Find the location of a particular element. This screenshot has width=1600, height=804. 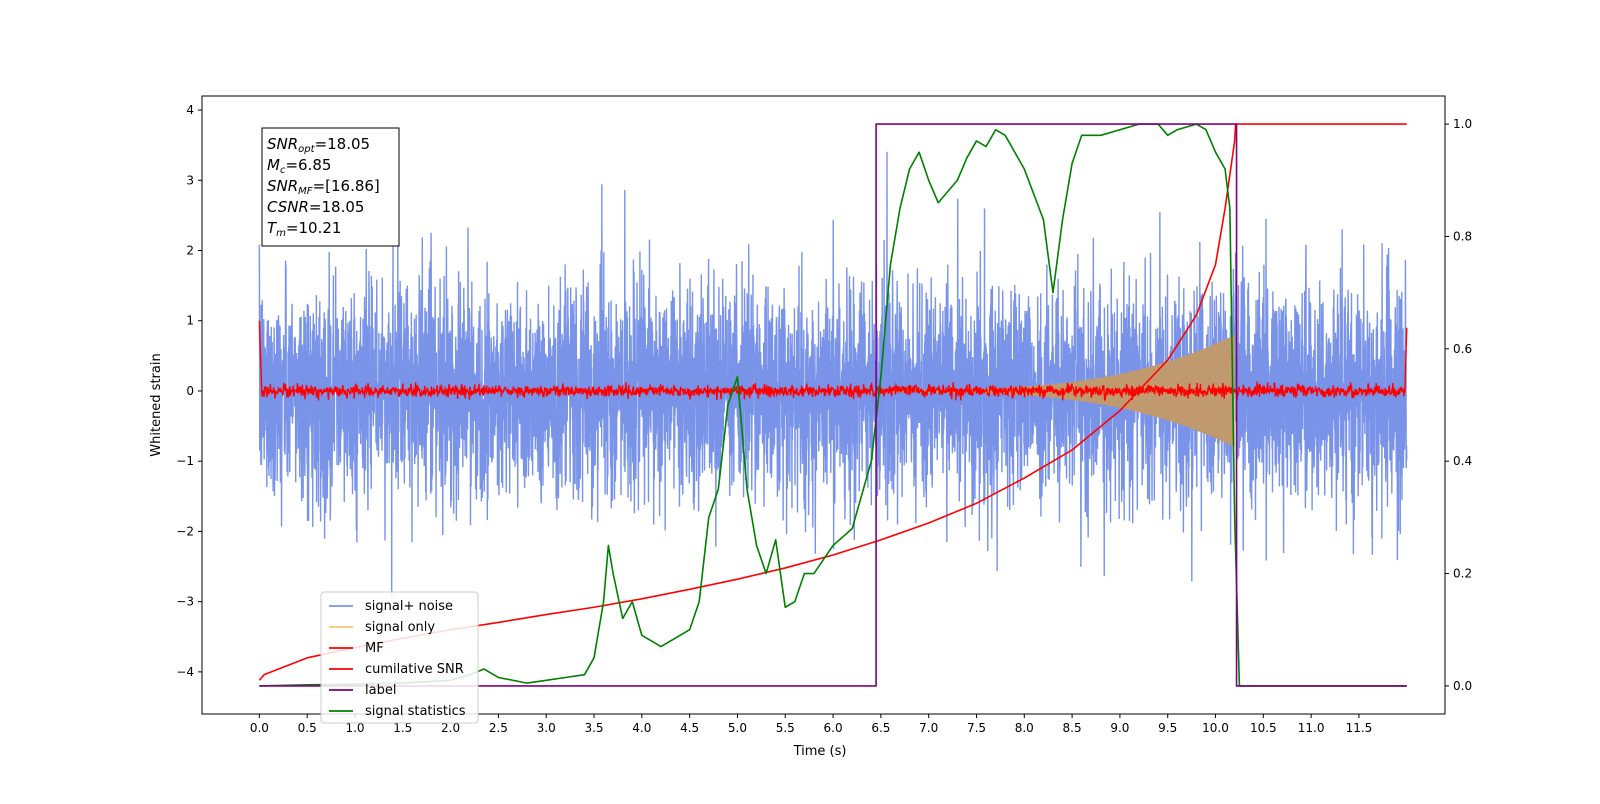

y-tick-label: −2 is located at coordinates (185, 531).